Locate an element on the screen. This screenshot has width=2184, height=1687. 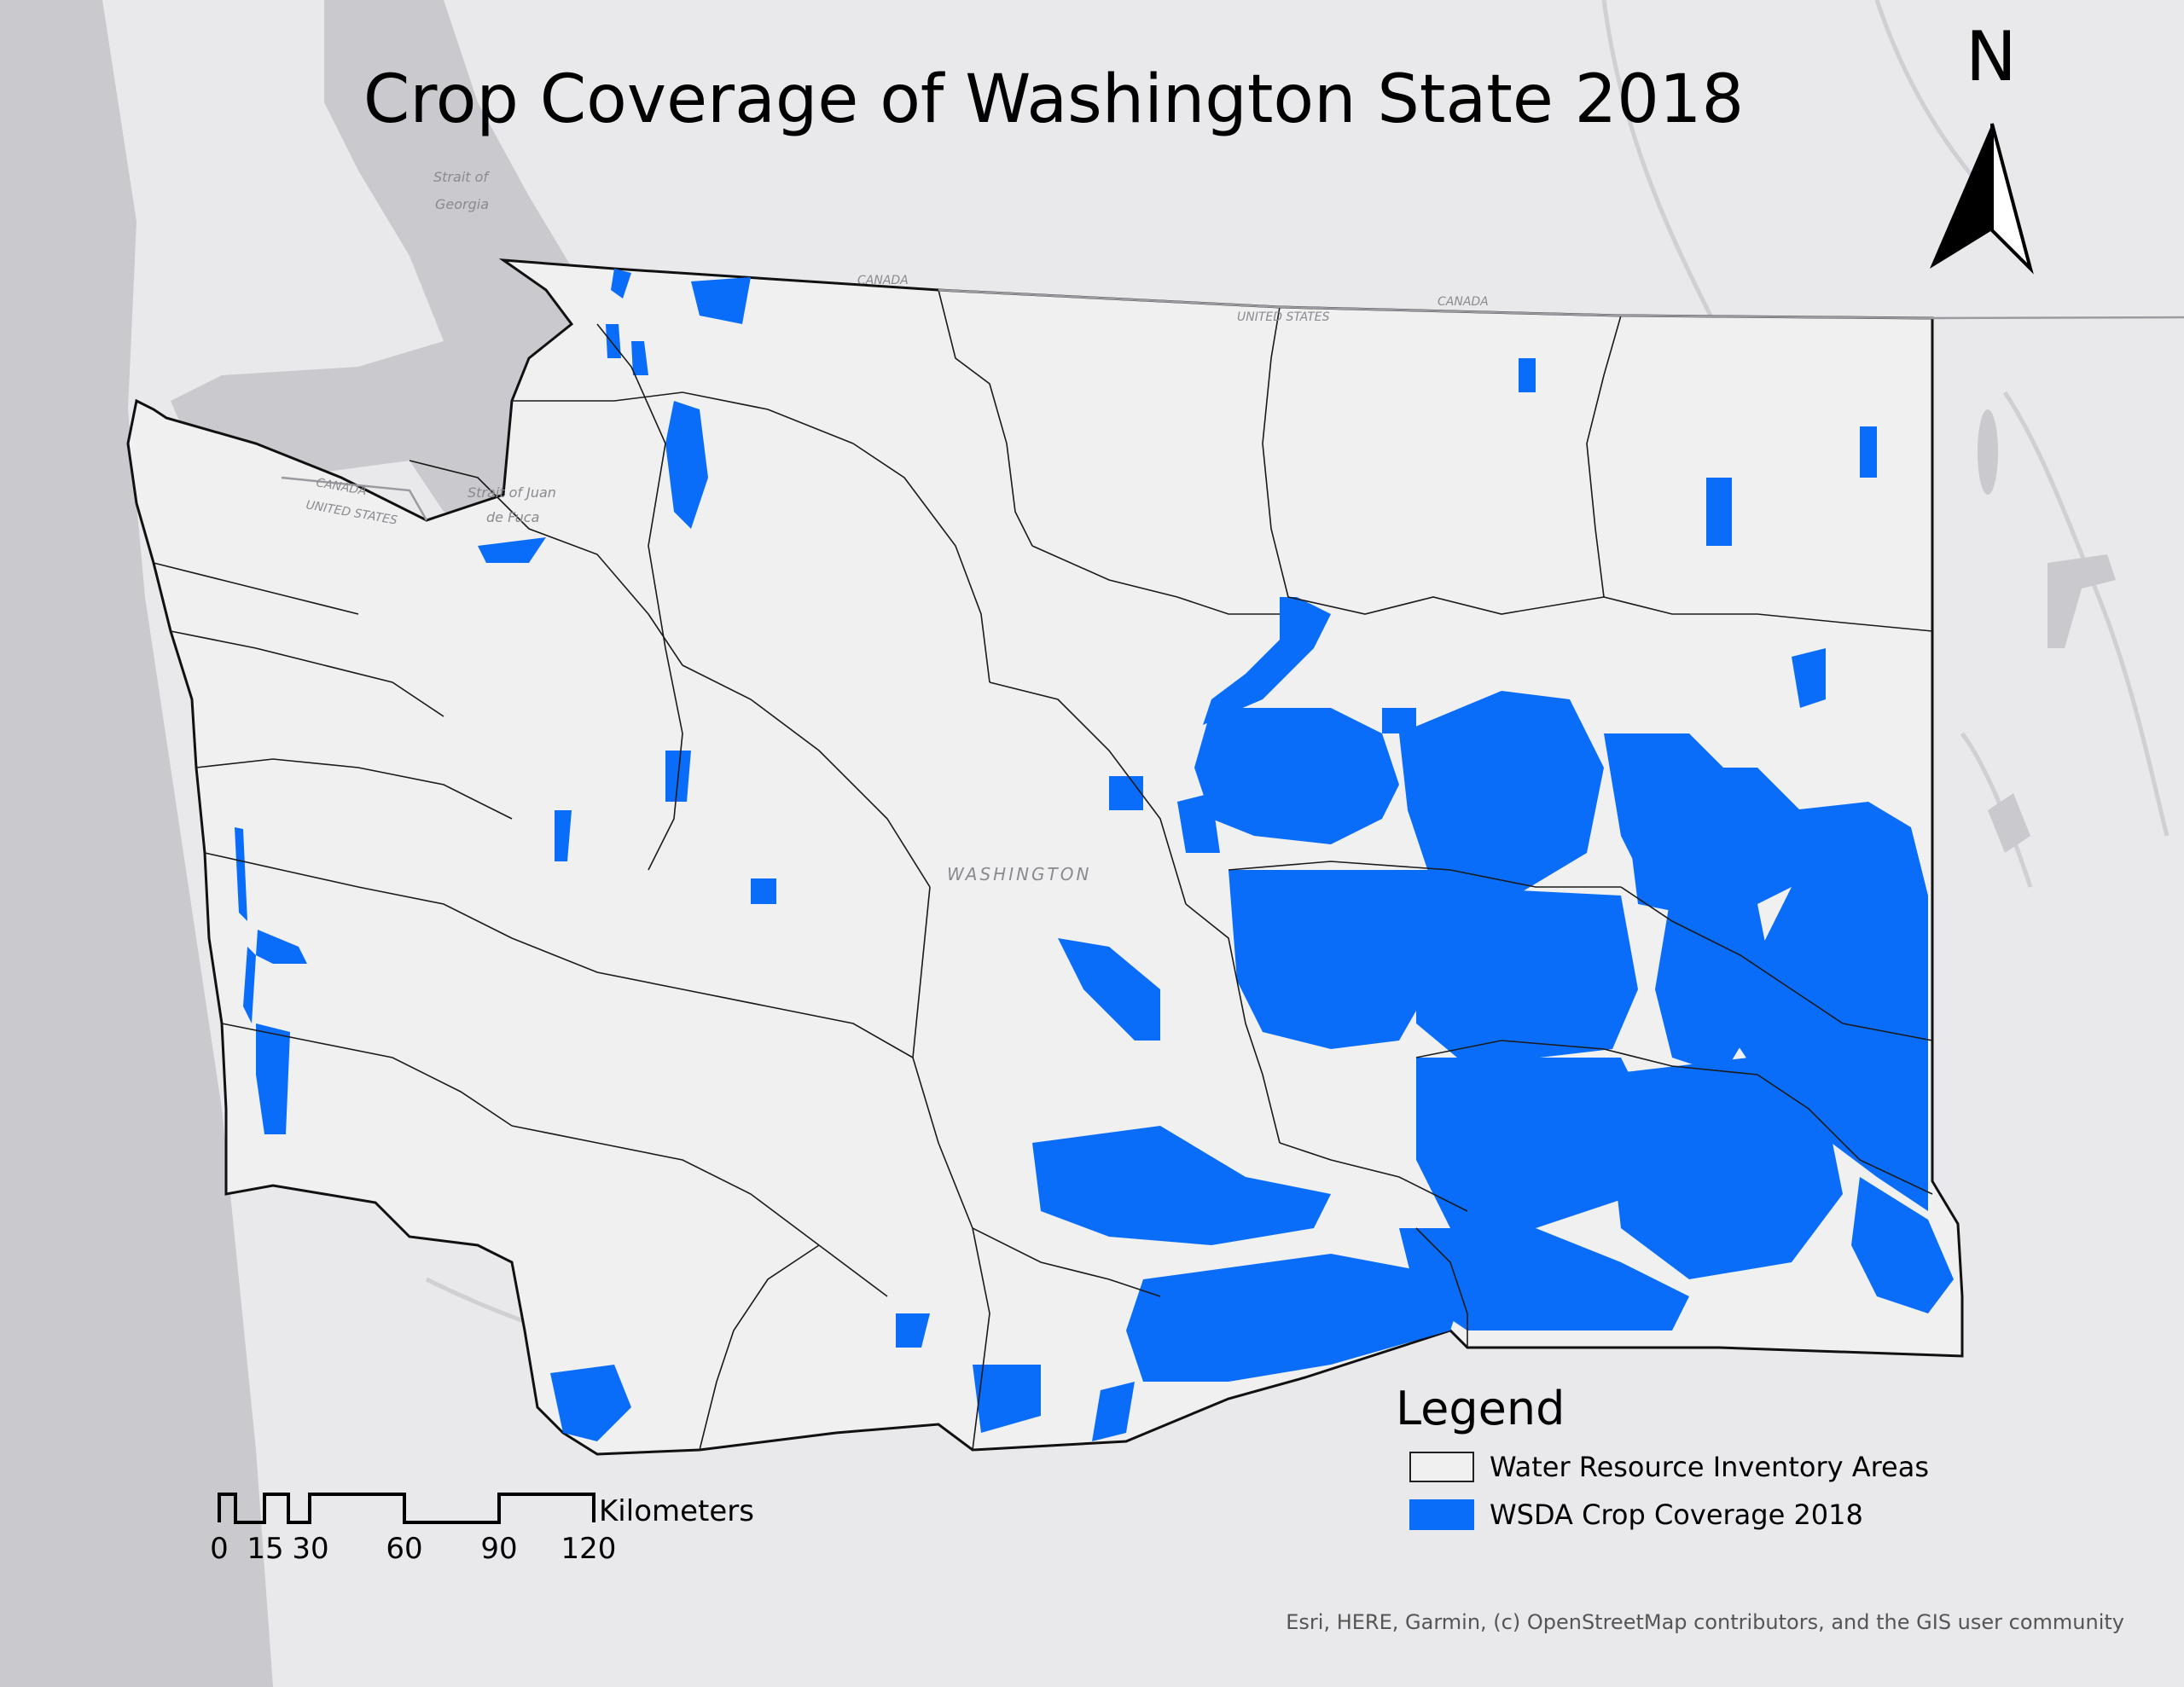
north-label: N is located at coordinates (1992, 57).